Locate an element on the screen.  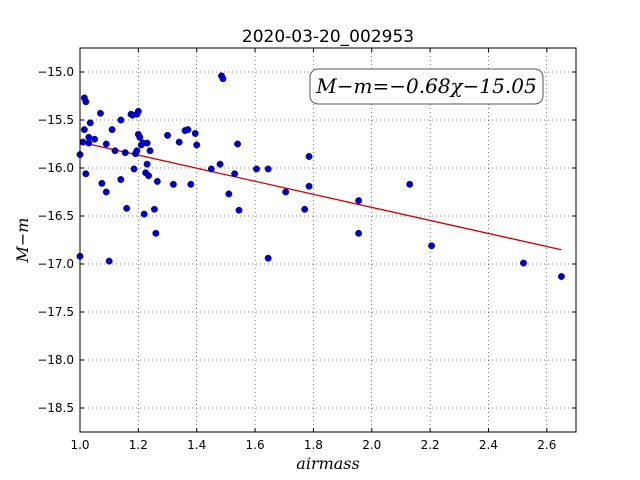
fit-annotation: M−m=−0.68χ−15.05 is located at coordinates (426, 86).